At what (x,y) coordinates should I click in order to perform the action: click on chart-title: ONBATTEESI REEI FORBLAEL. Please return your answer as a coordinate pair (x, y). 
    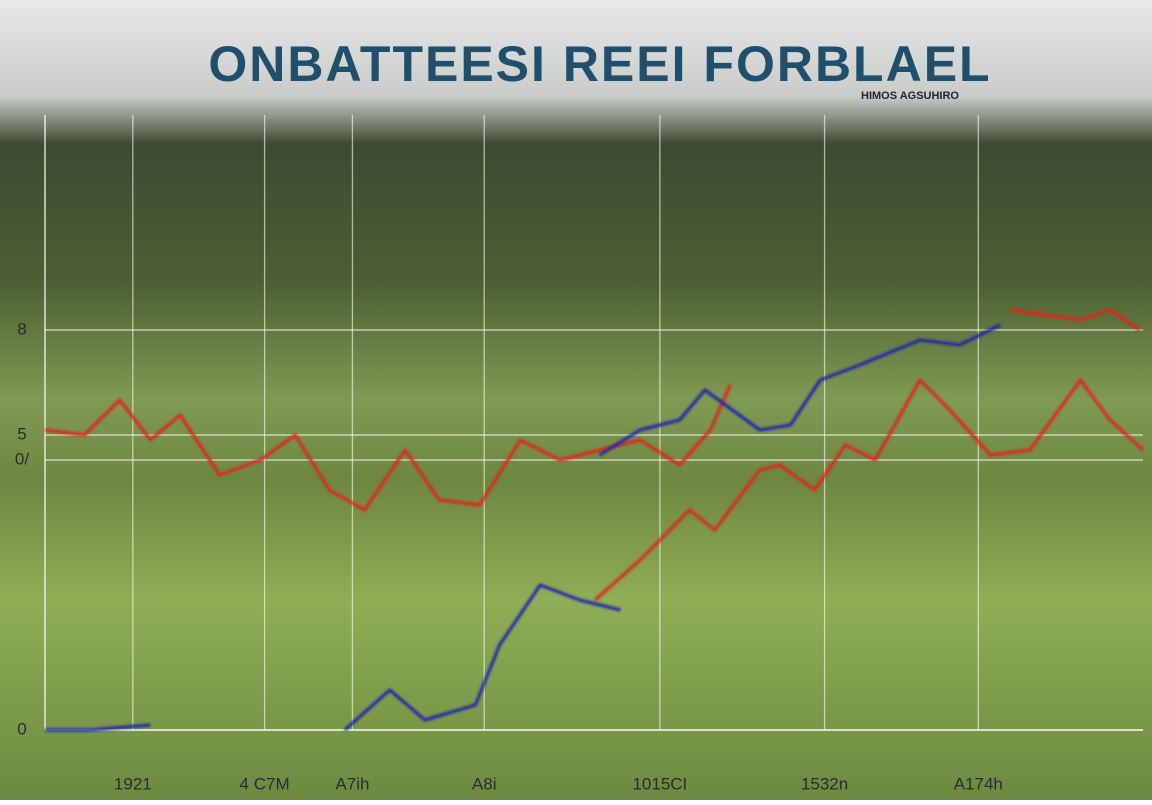
    Looking at the image, I should click on (599, 64).